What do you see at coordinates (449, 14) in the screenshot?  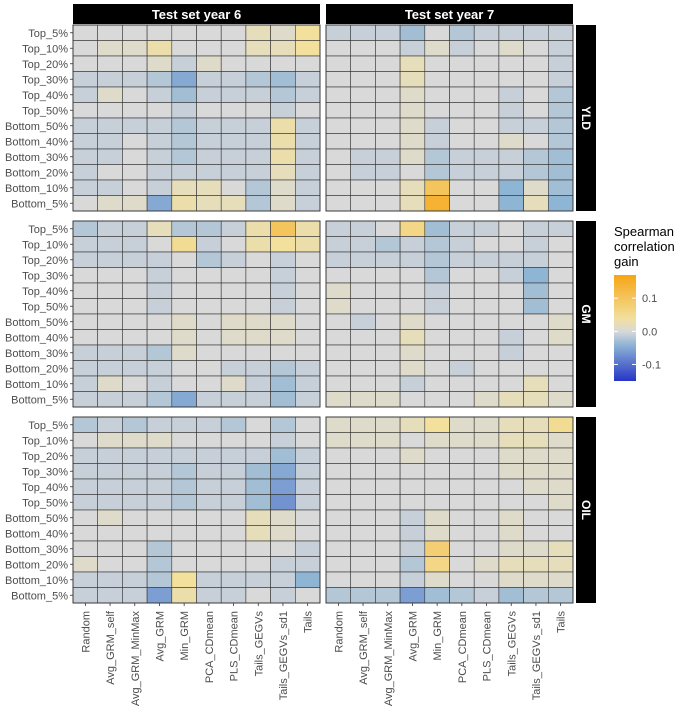 I see `column-strip` at bounding box center [449, 14].